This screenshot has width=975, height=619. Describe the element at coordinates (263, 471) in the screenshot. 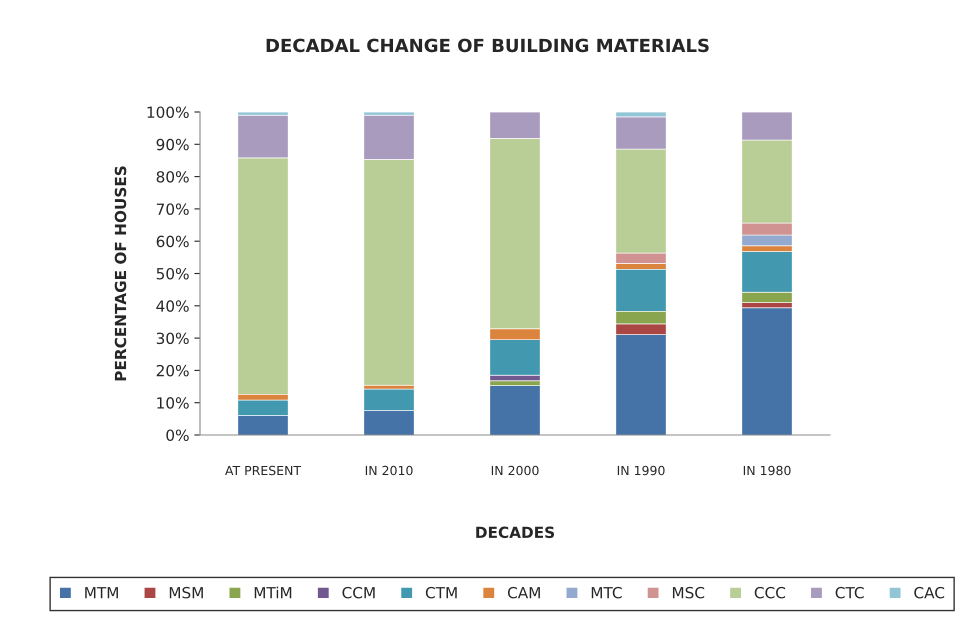

I see `x-tick-label: AT PRESENT` at that location.